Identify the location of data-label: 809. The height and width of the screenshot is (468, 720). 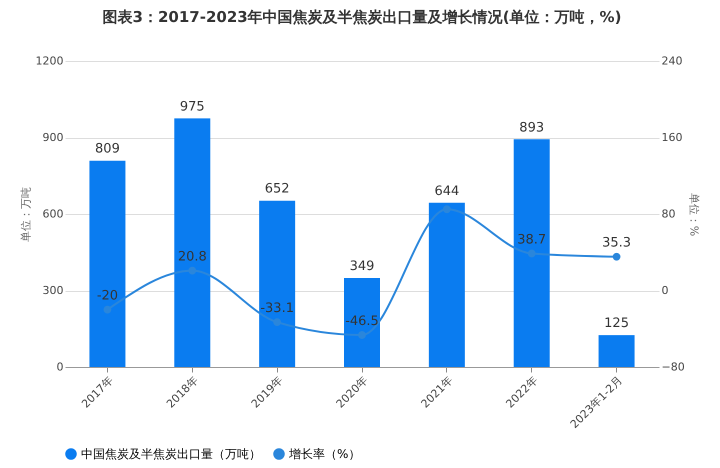
(107, 149).